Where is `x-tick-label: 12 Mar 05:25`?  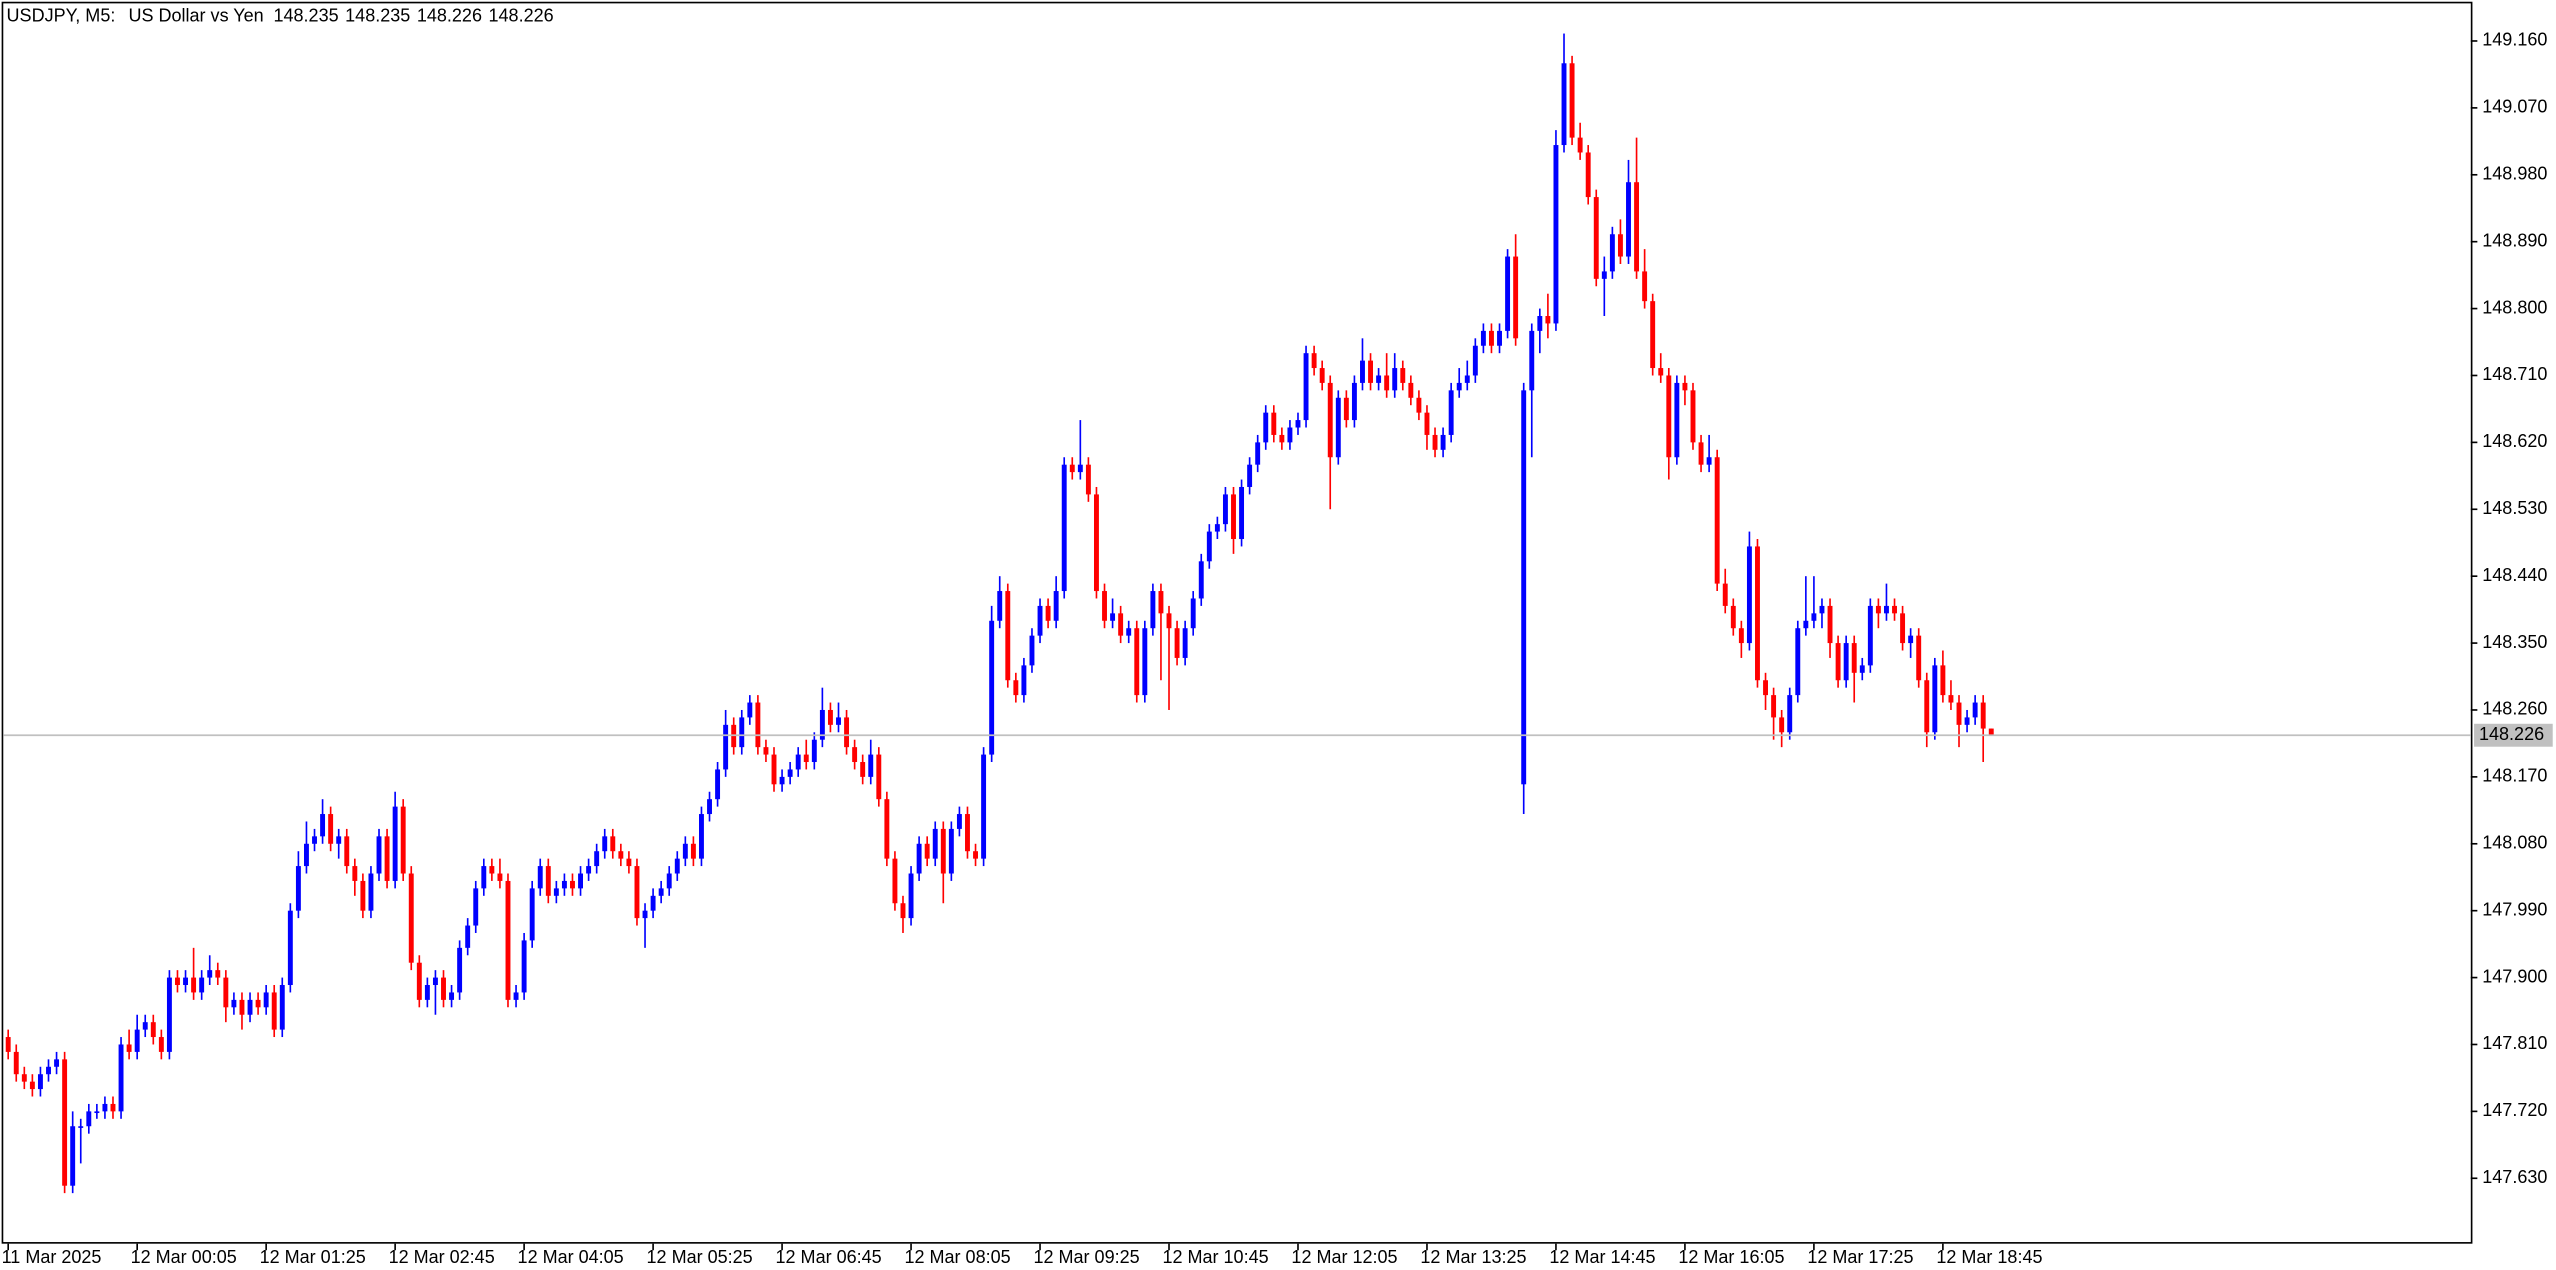
x-tick-label: 12 Mar 05:25 is located at coordinates (700, 1257).